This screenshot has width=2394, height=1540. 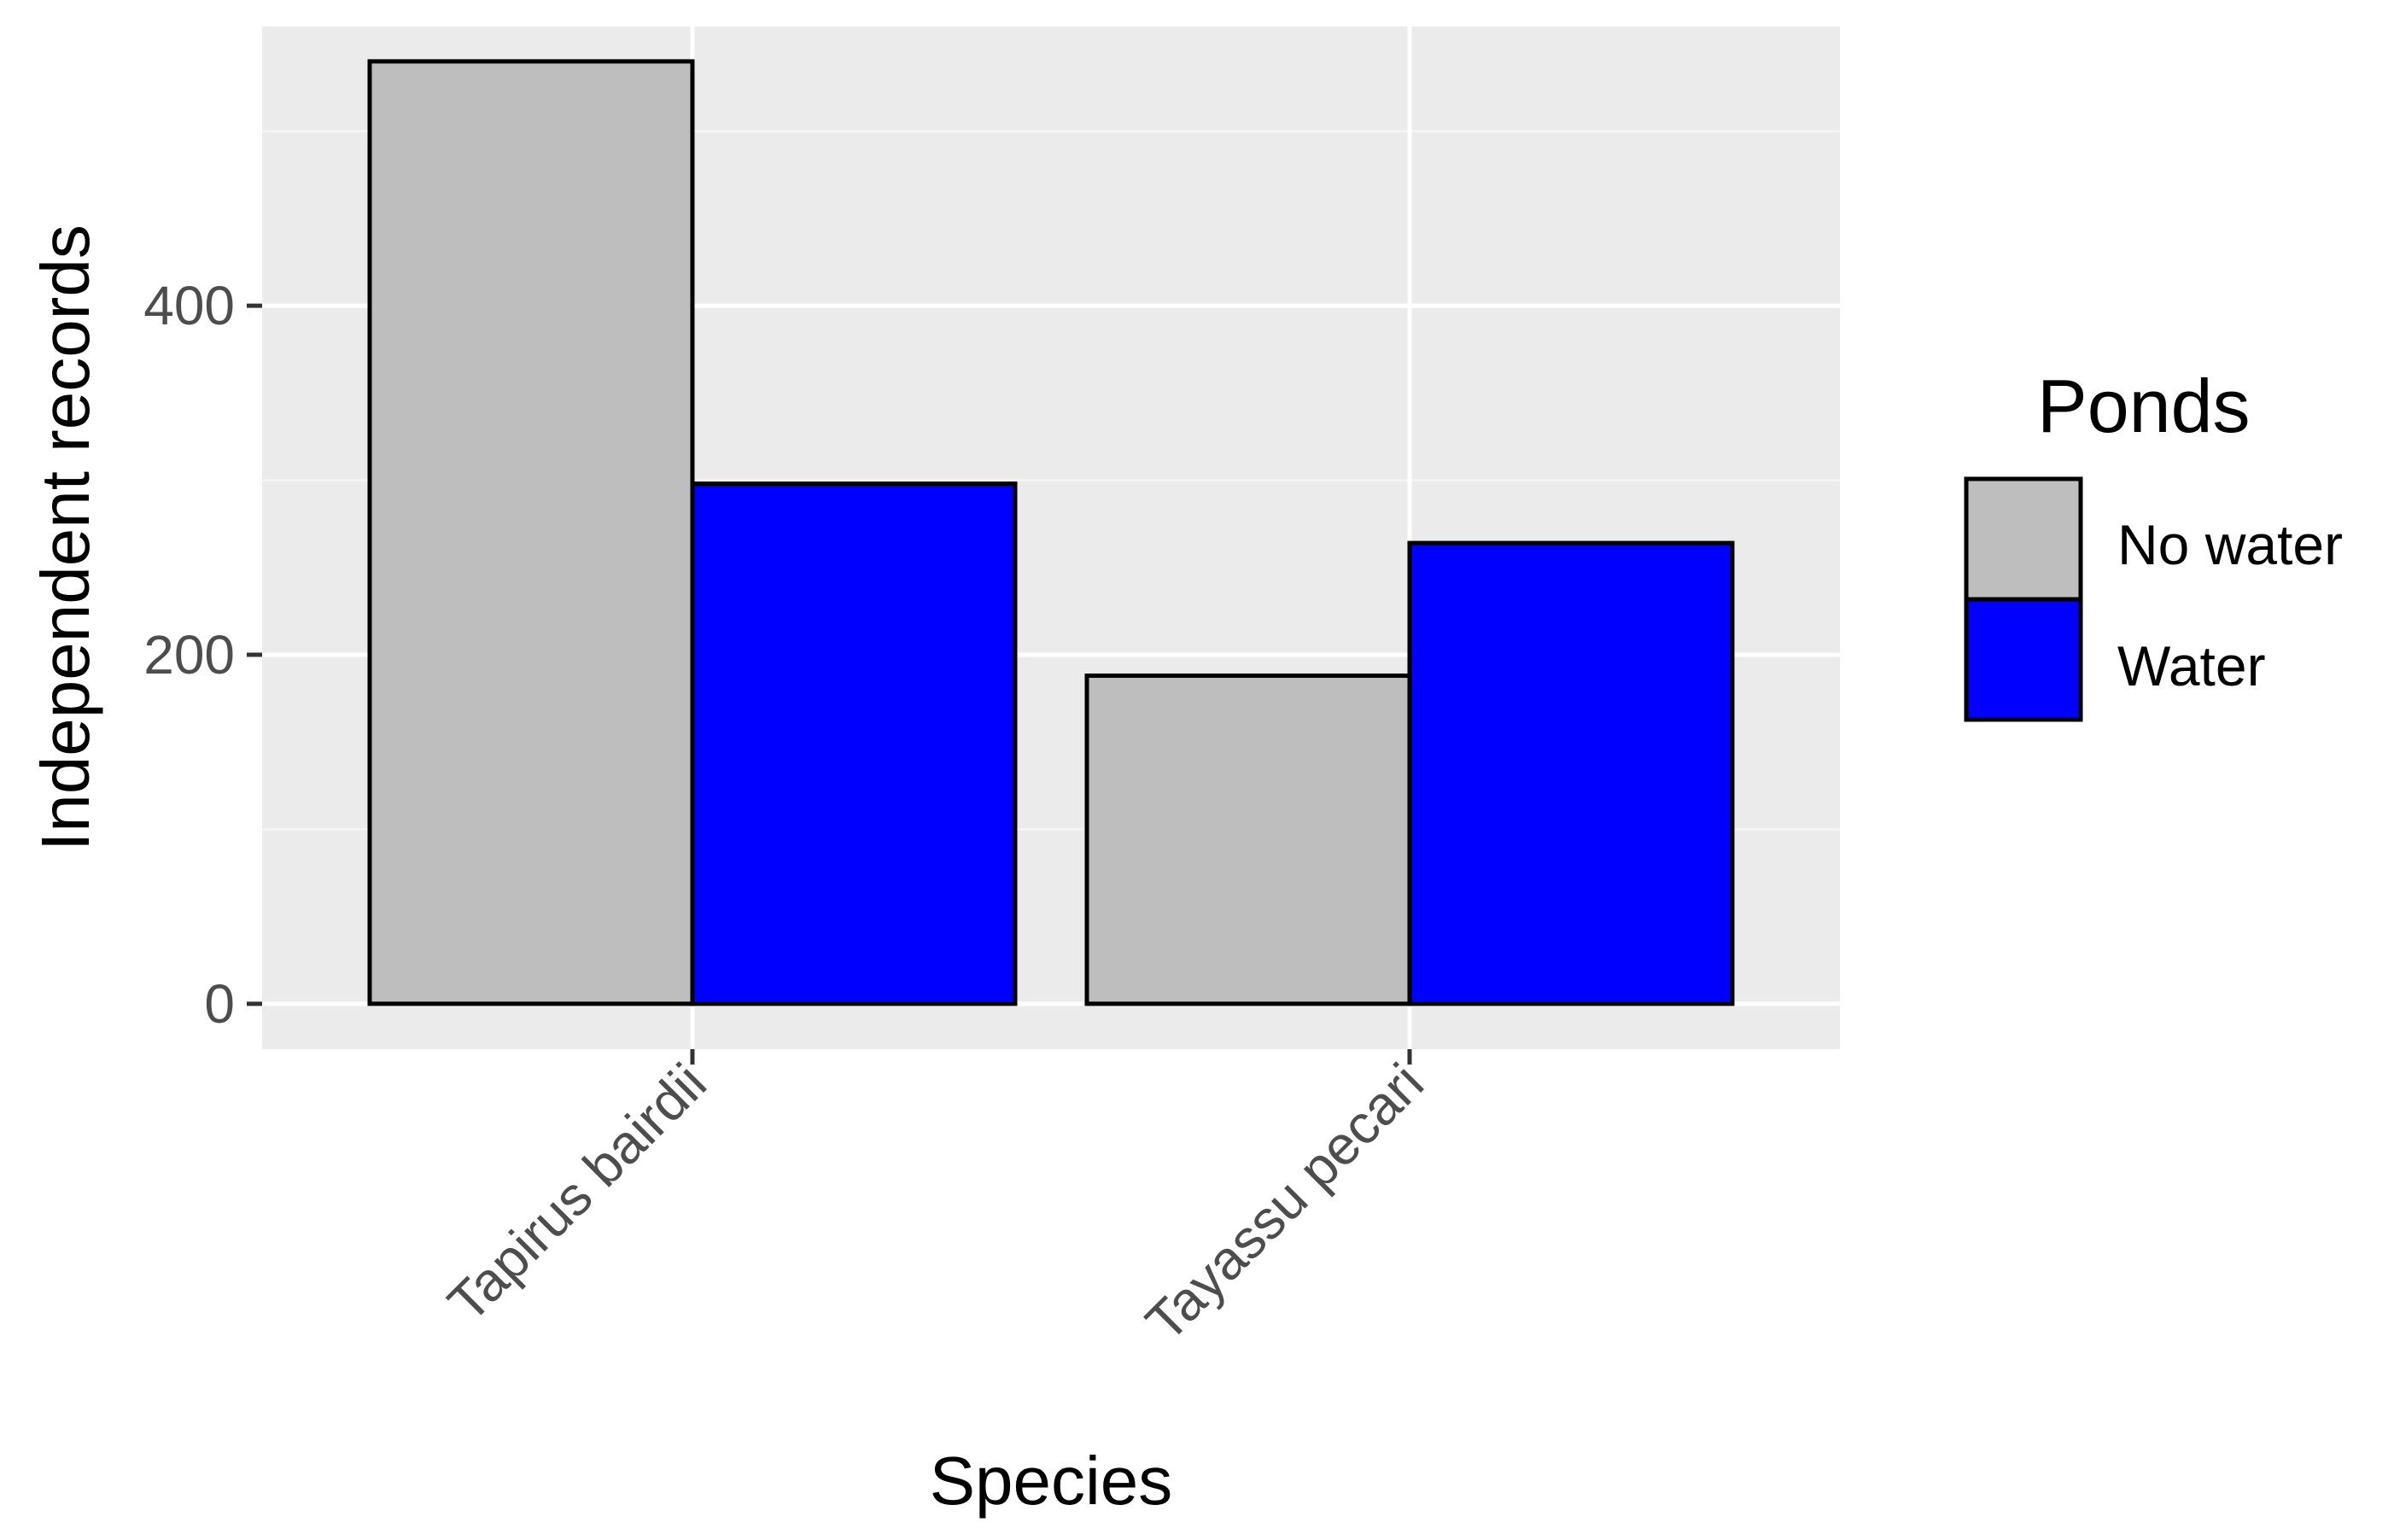 I want to click on y-axis-title: Independent records, so click(x=65, y=538).